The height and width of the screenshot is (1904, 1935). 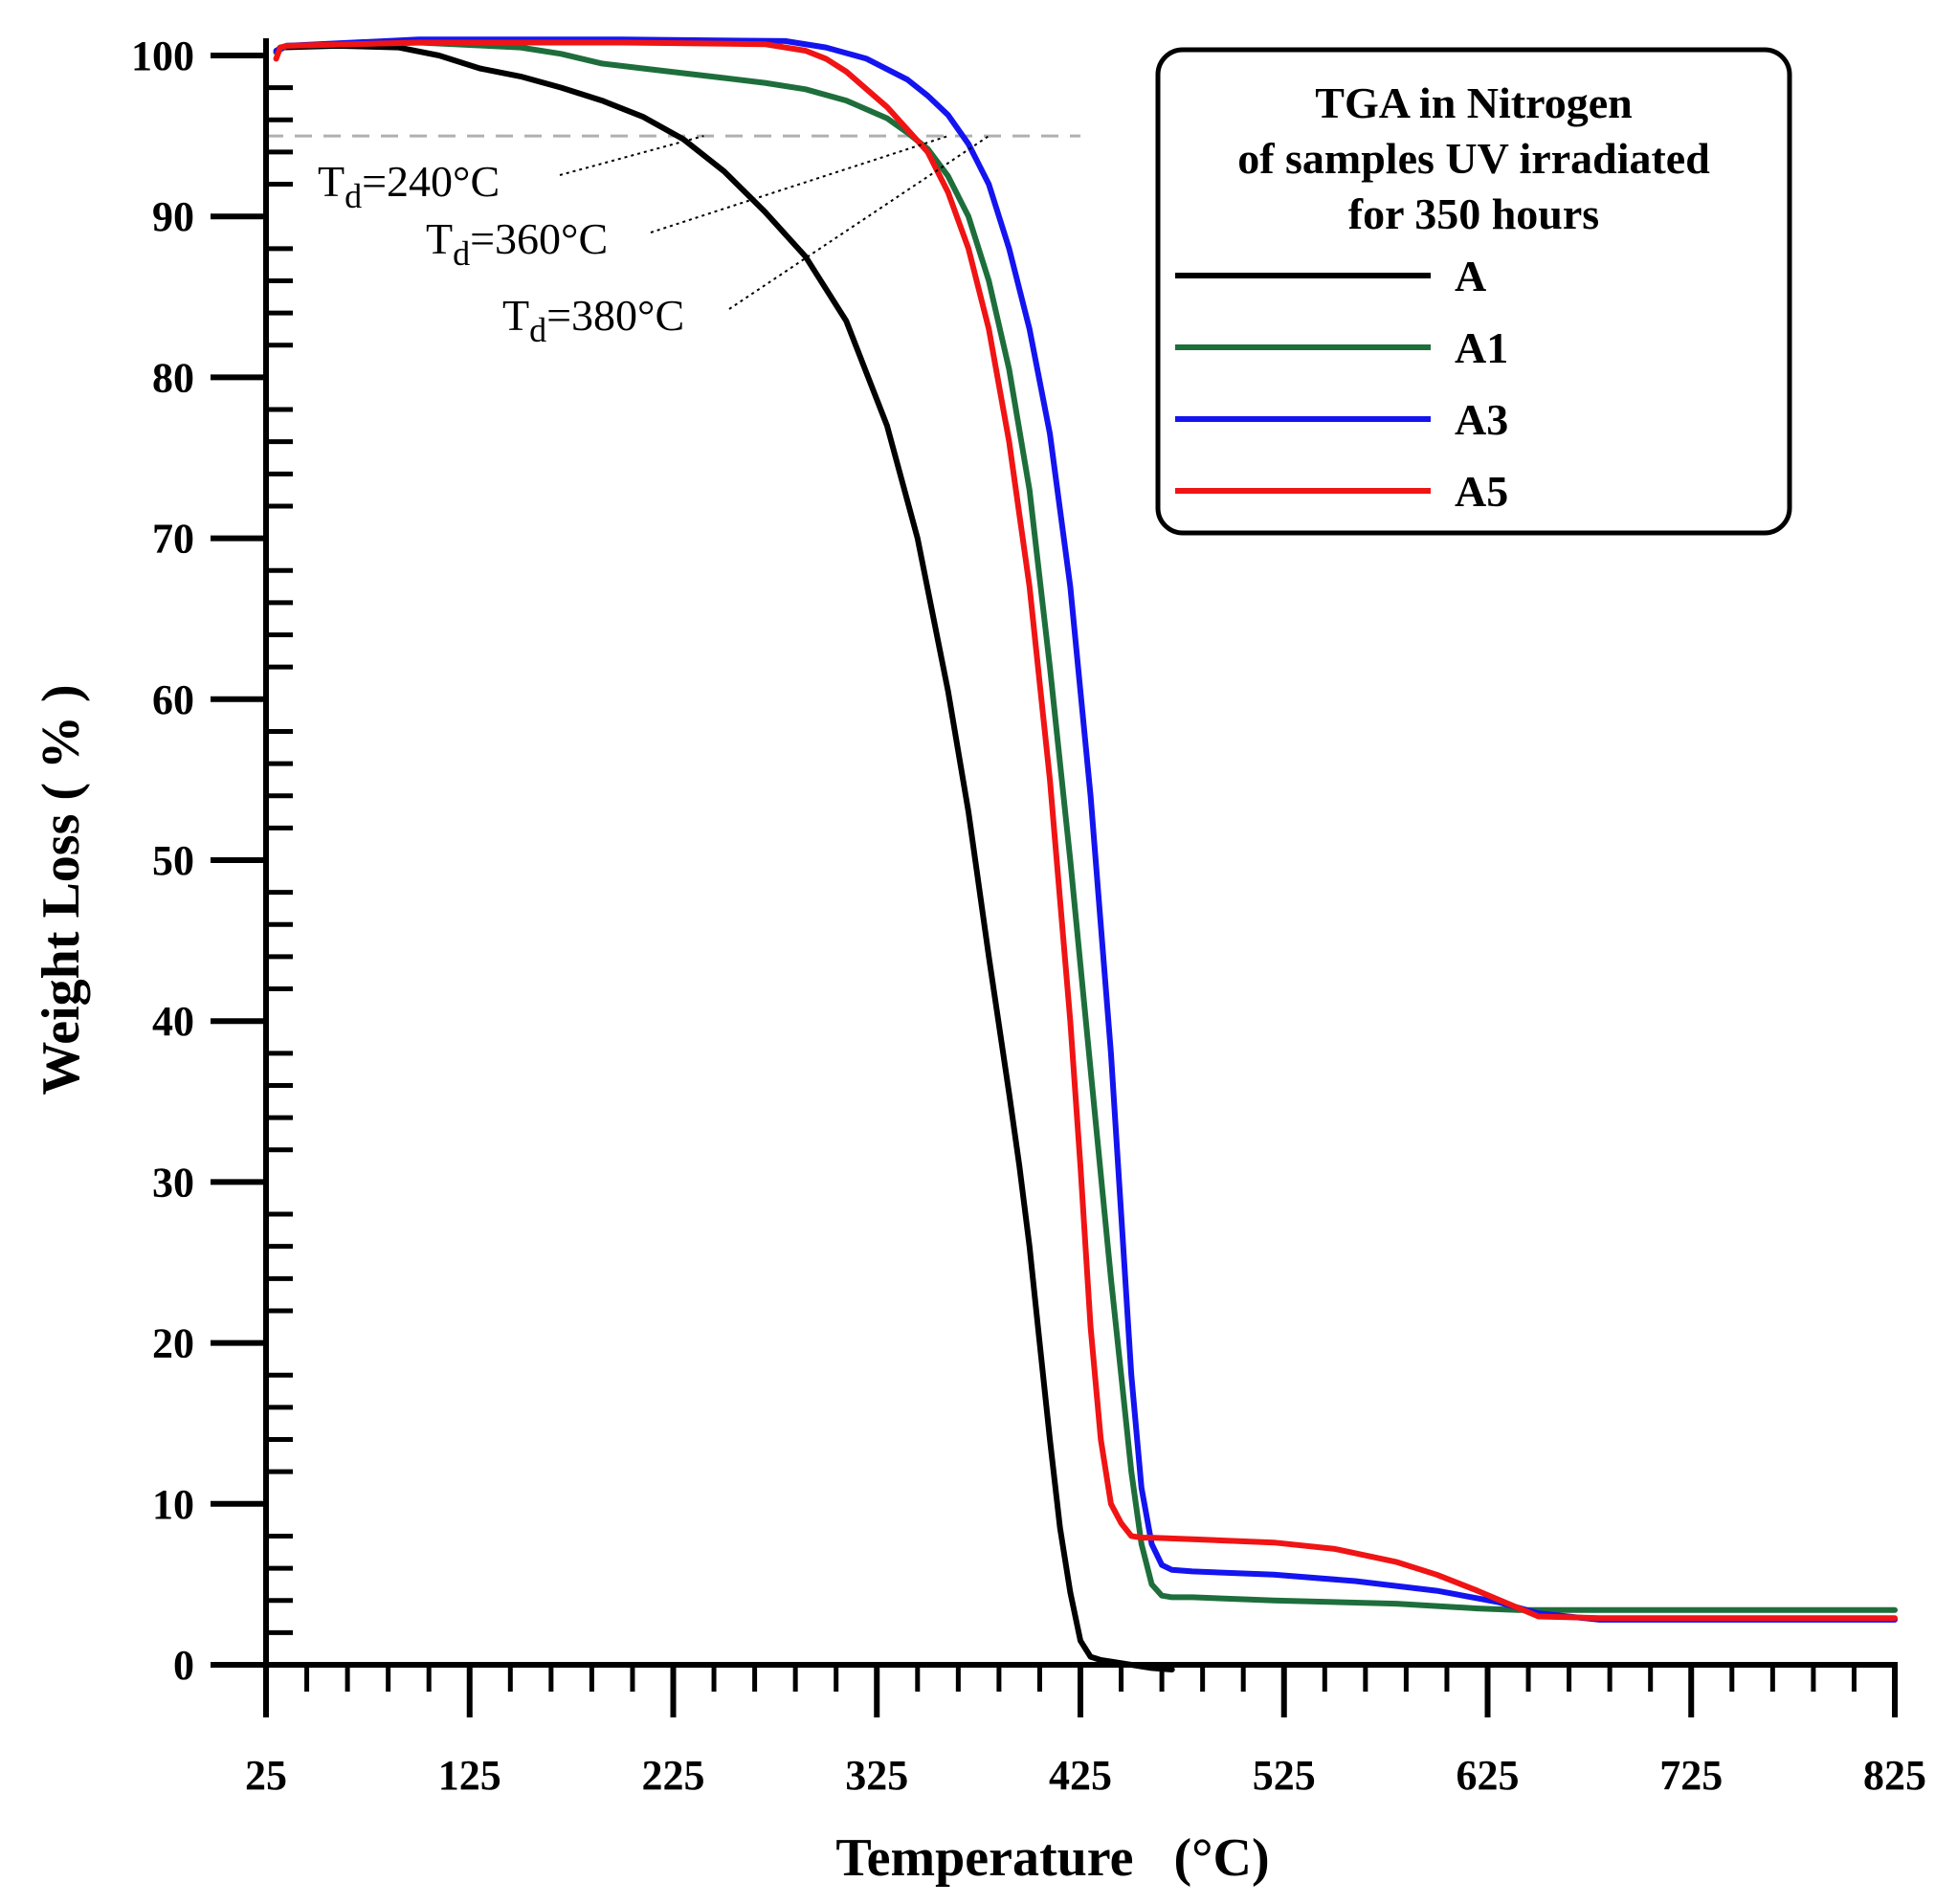 I want to click on y-tick-label: 70, so click(x=173, y=540).